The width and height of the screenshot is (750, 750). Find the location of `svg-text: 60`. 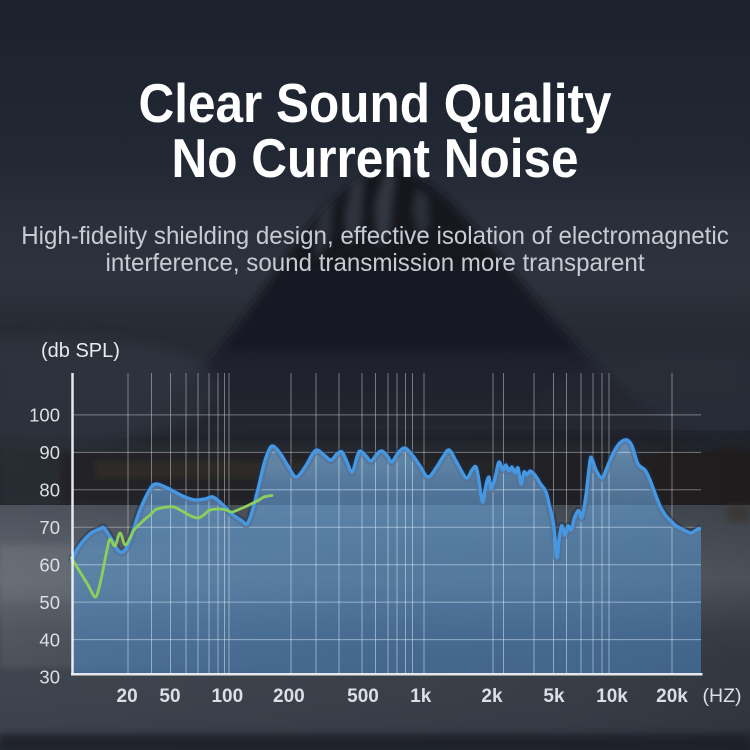

svg-text: 60 is located at coordinates (49, 565).